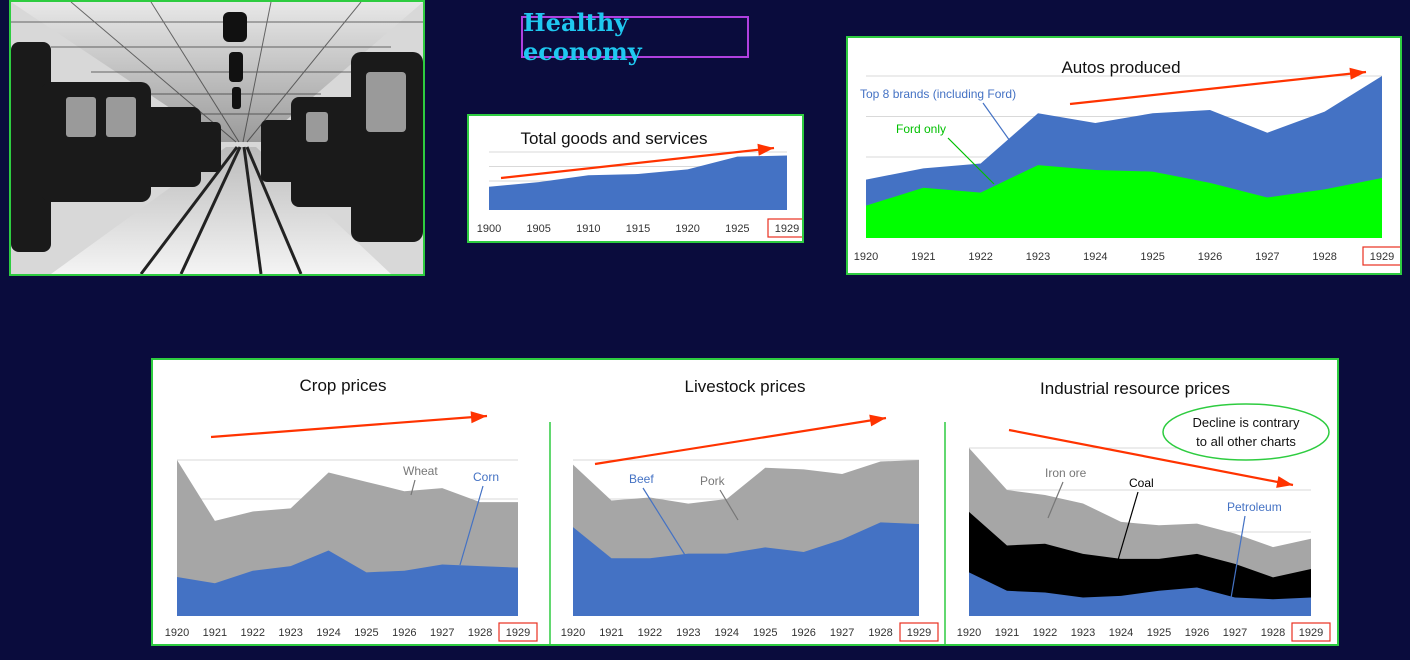 The image size is (1410, 660). I want to click on livestock-x-tick: 1925, so click(765, 633).